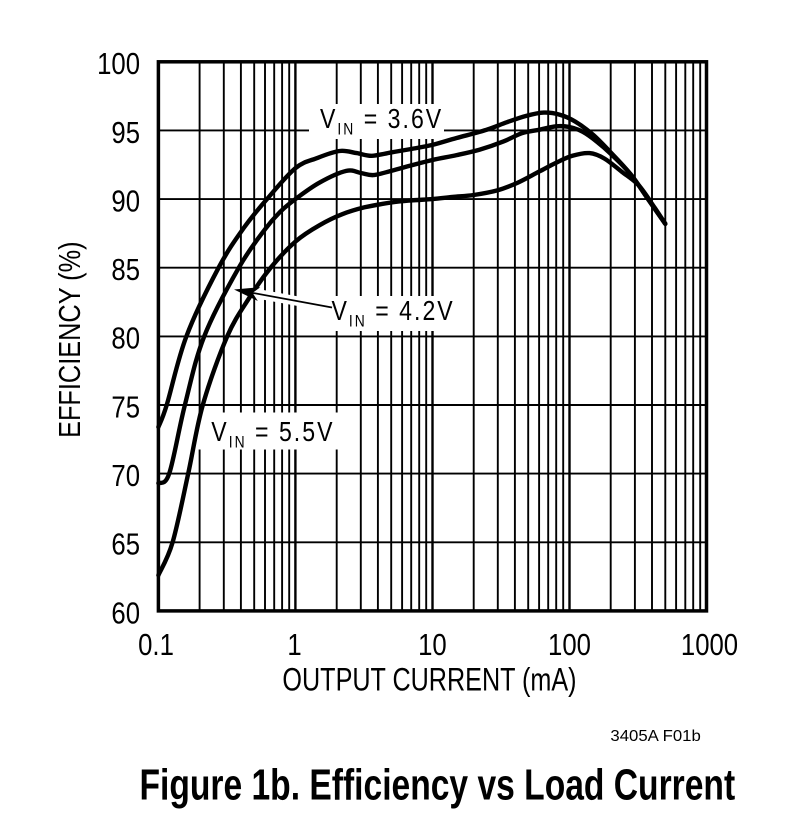 This screenshot has height=837, width=807. I want to click on svg-text: OUTPUT CURRENT (mA), so click(429, 681).